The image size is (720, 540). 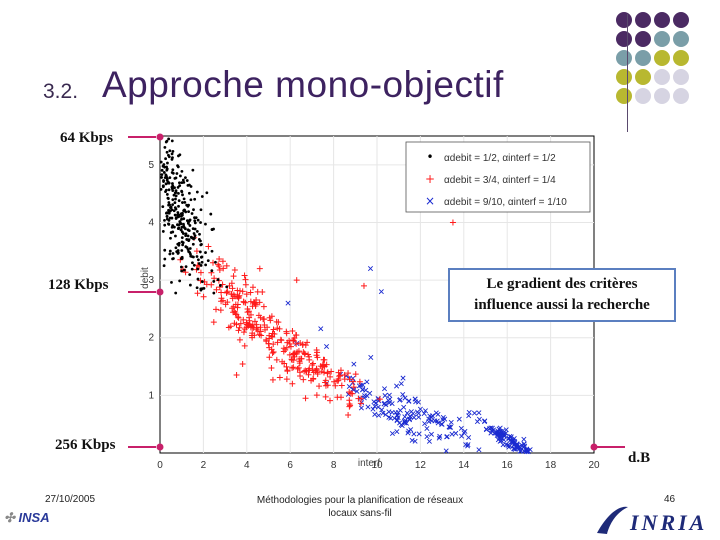 I want to click on legend-box, so click(x=498, y=177).